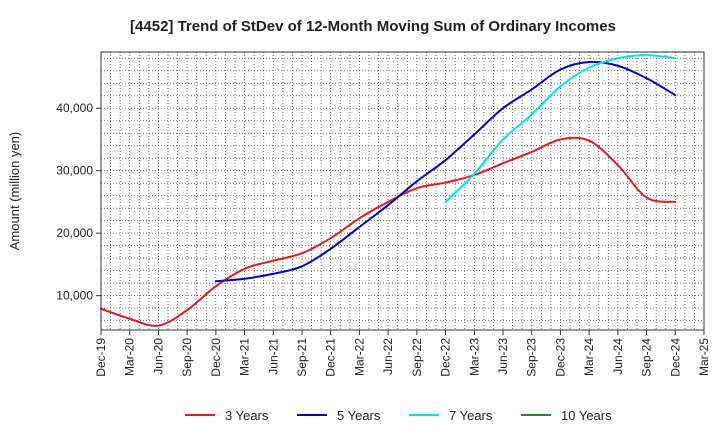  Describe the element at coordinates (273, 356) in the screenshot. I see `x-tick-label: Jun-21` at that location.